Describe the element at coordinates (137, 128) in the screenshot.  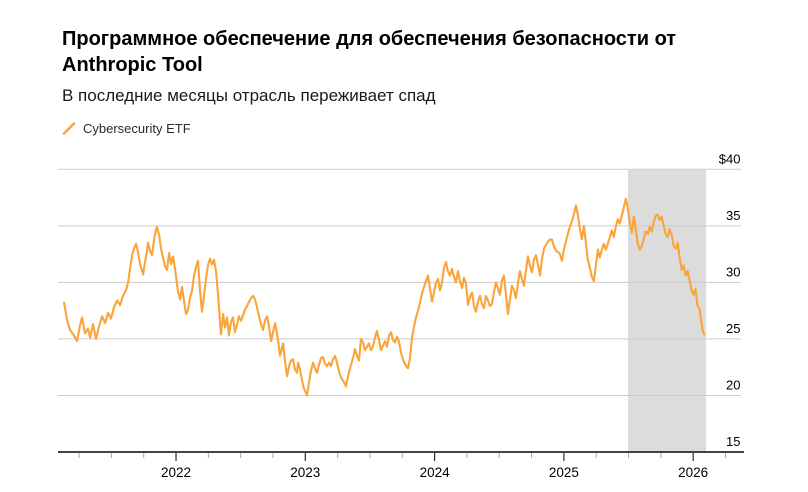
I see `legend-series-label: Cybersecurity ETF` at that location.